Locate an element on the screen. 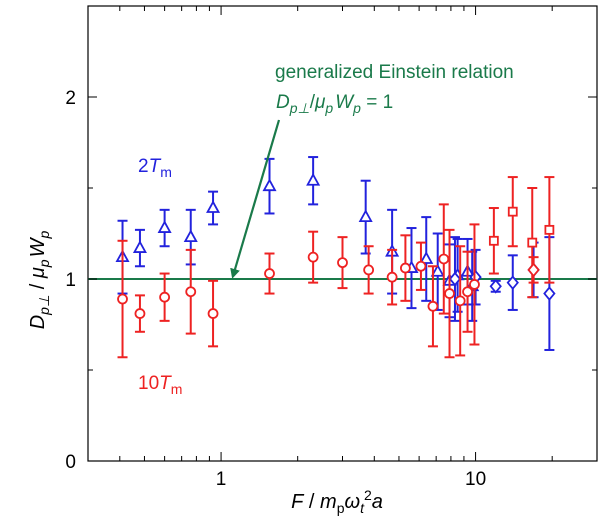 The height and width of the screenshot is (523, 607). reference-annotation-line2: Dp⊥/μp Wp = 1 is located at coordinates (334, 104).